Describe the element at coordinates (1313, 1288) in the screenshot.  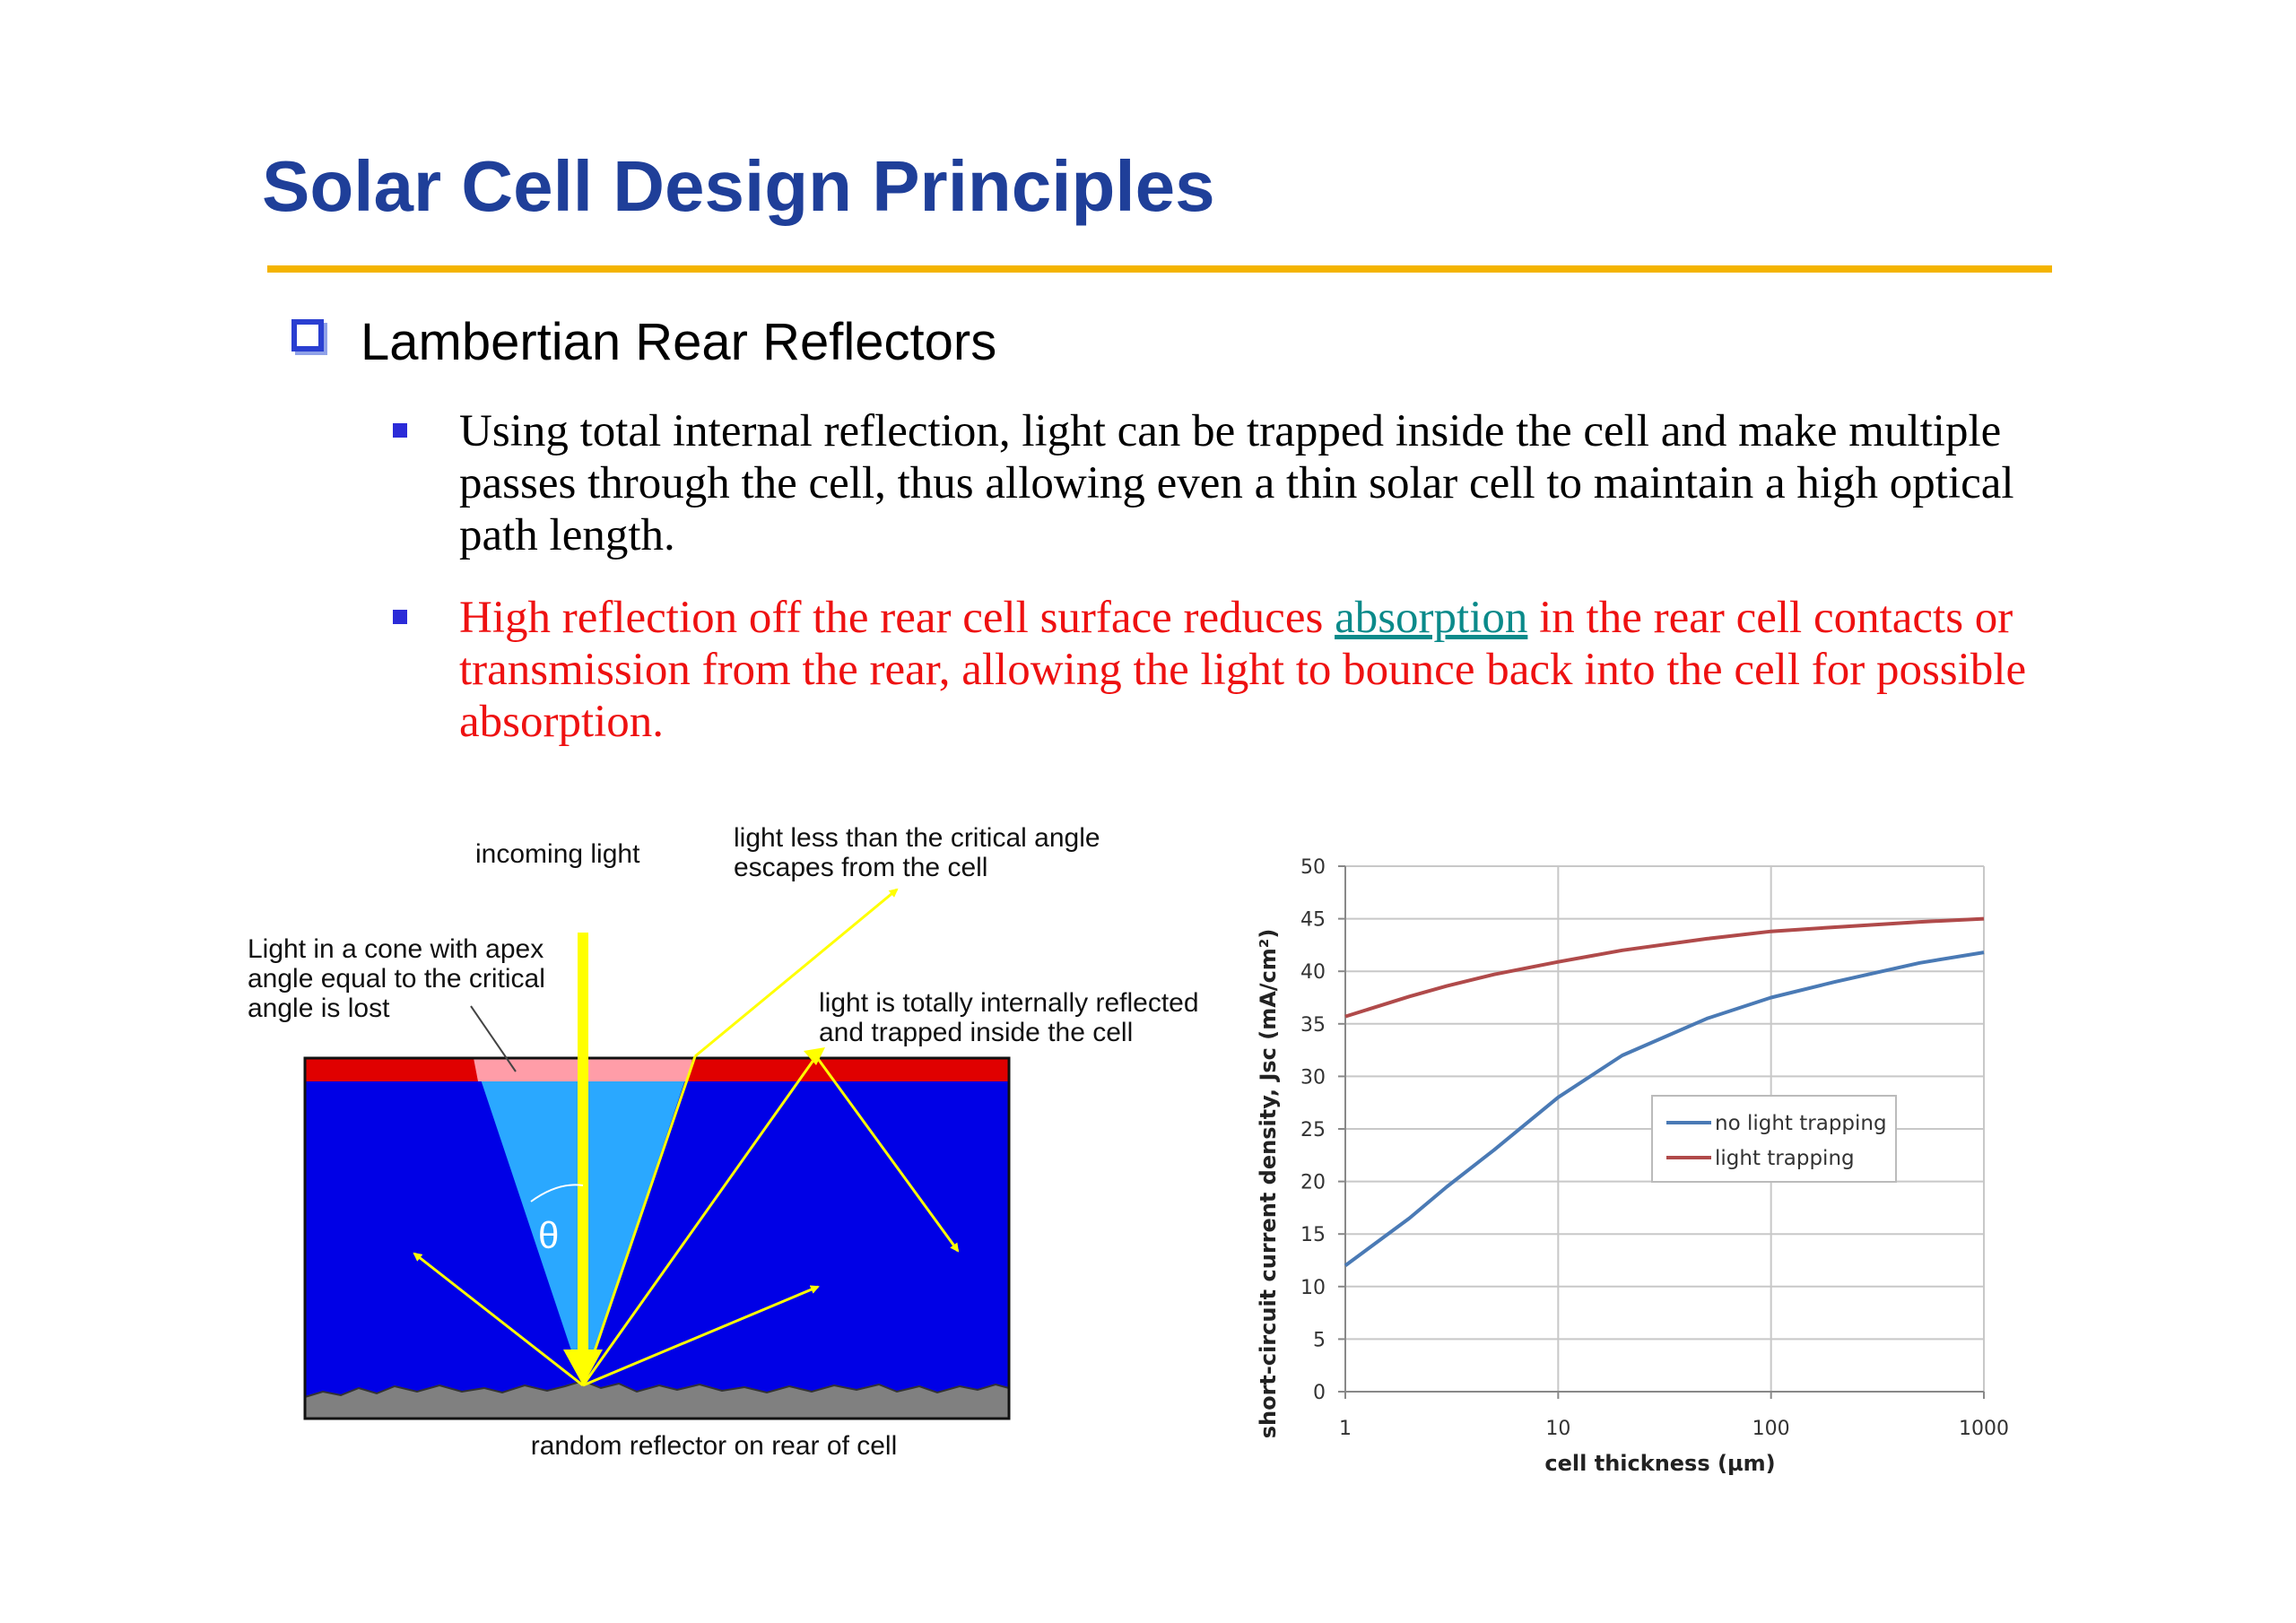
I see `y-tick-label: 10` at that location.